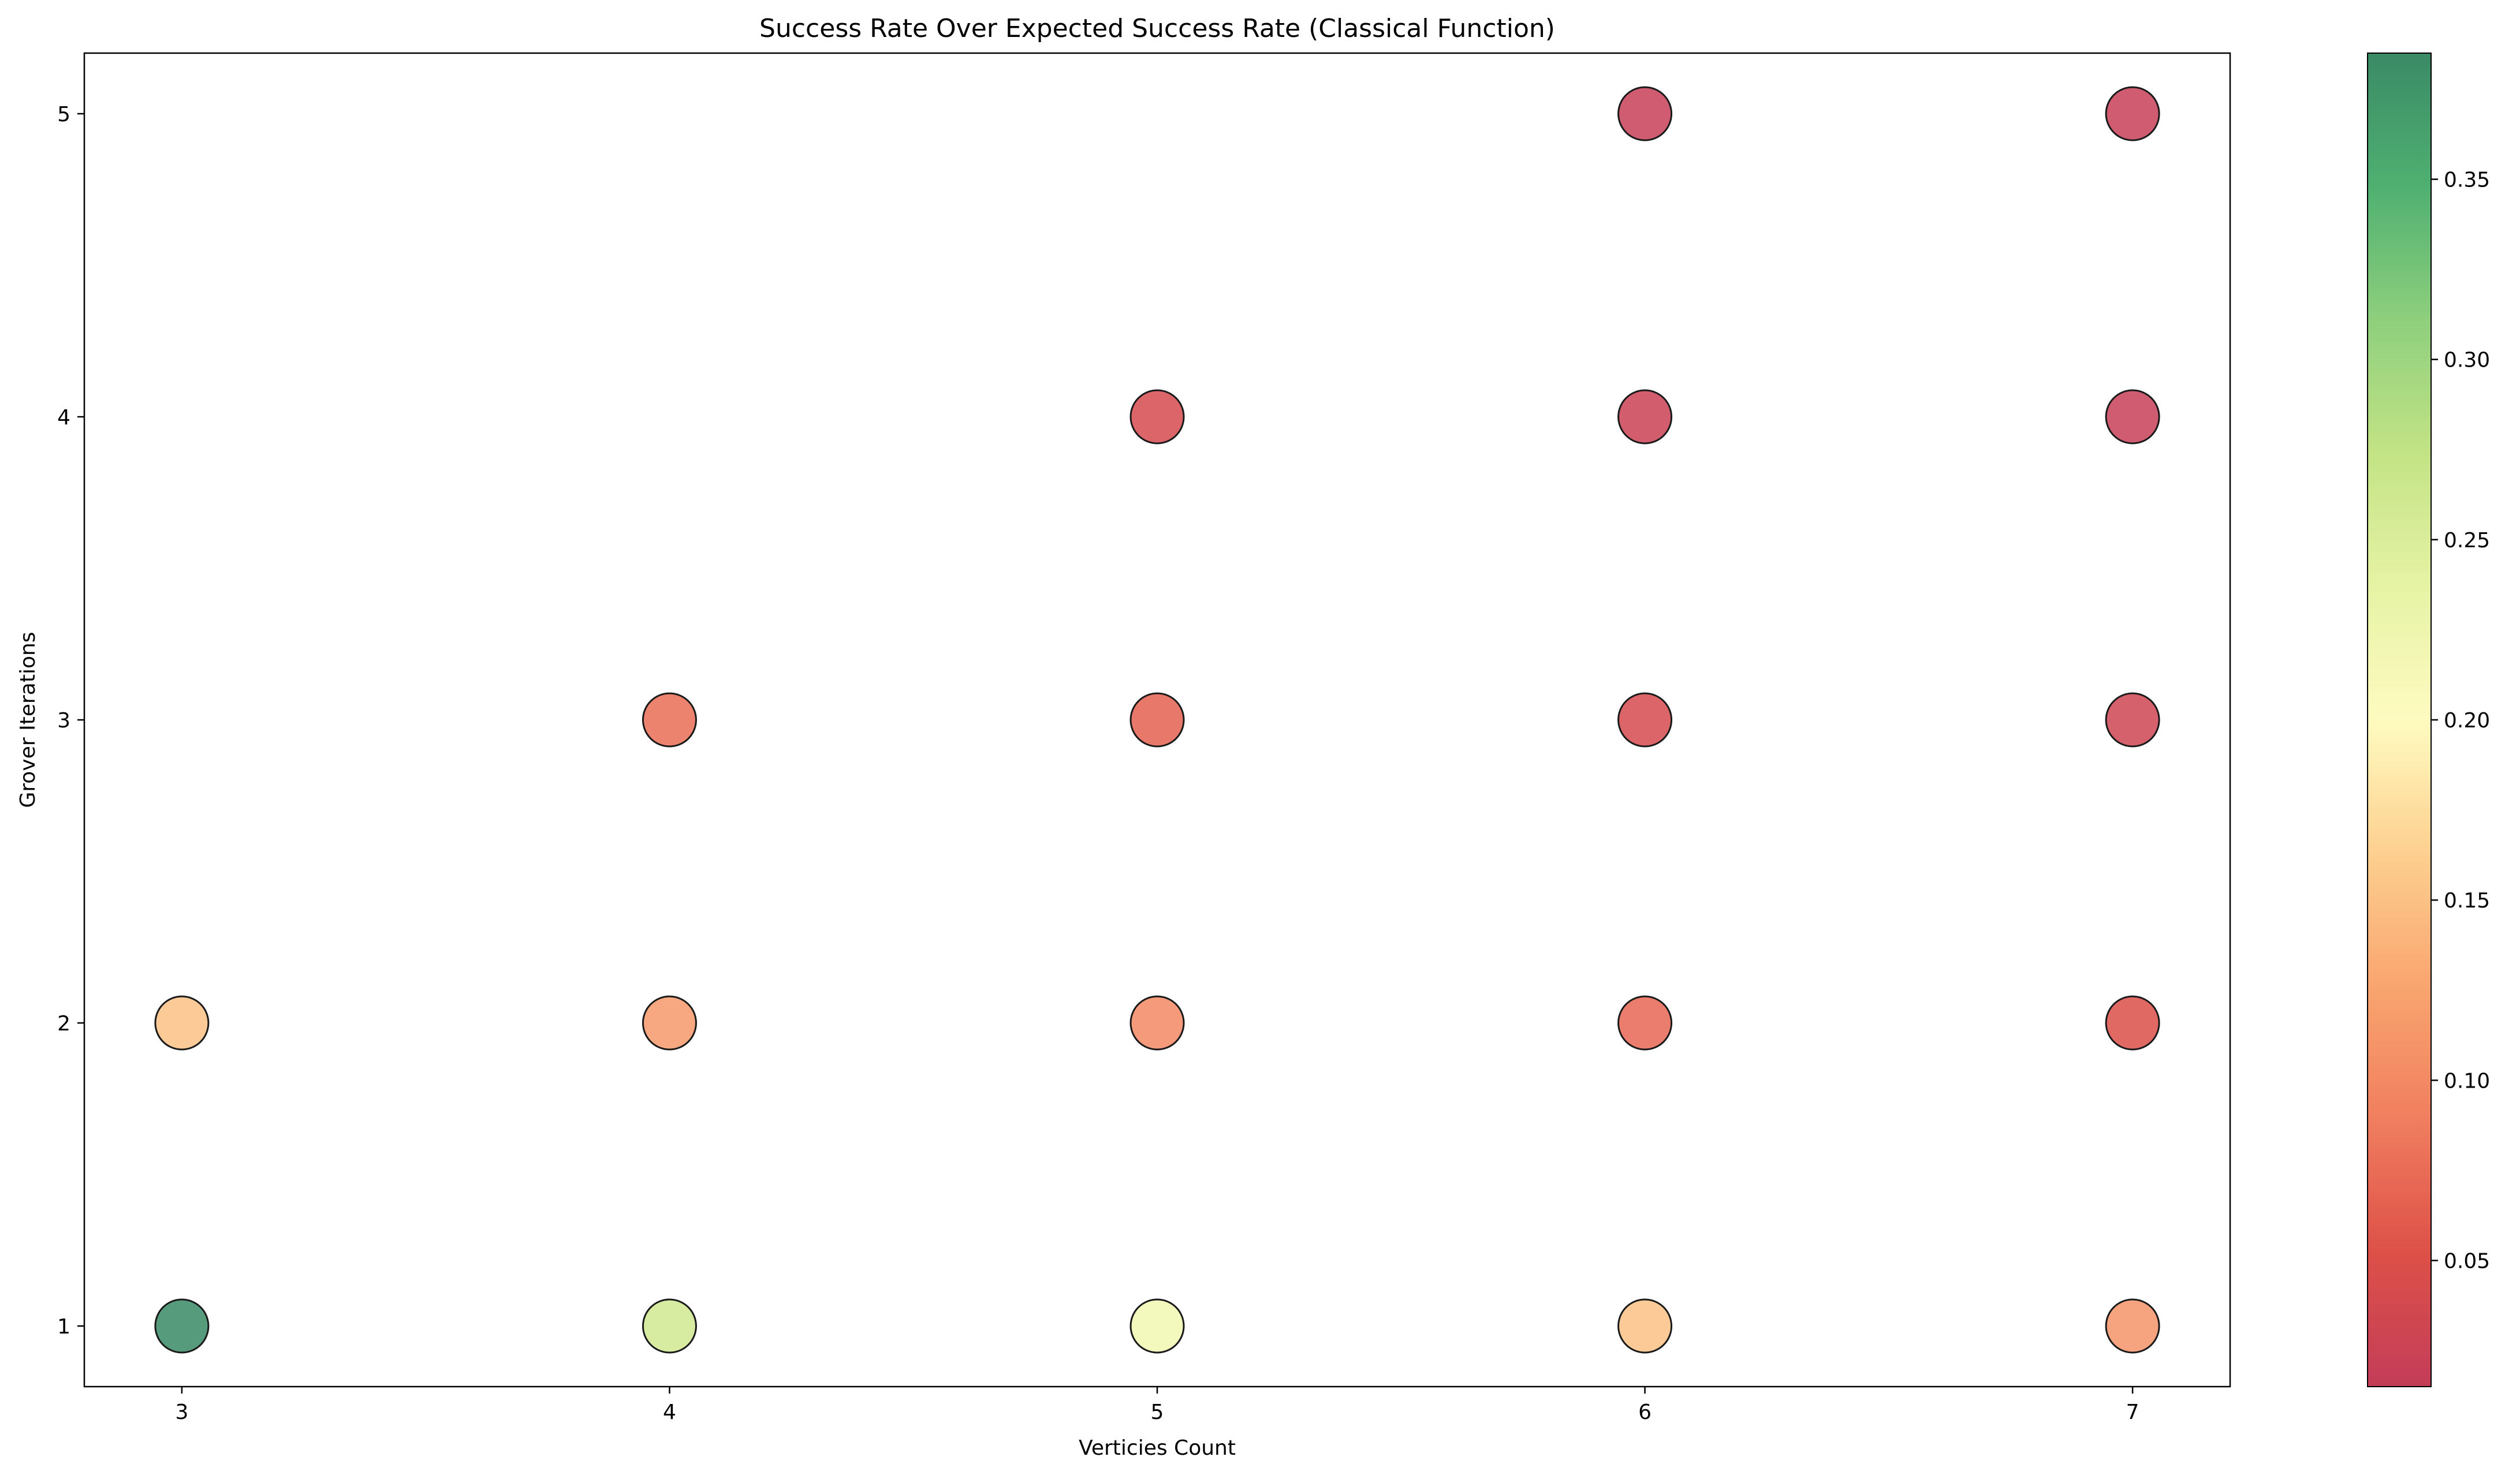 This screenshot has height=1479, width=2520. I want to click on colorbar-tick-label: 0.35, so click(2467, 180).